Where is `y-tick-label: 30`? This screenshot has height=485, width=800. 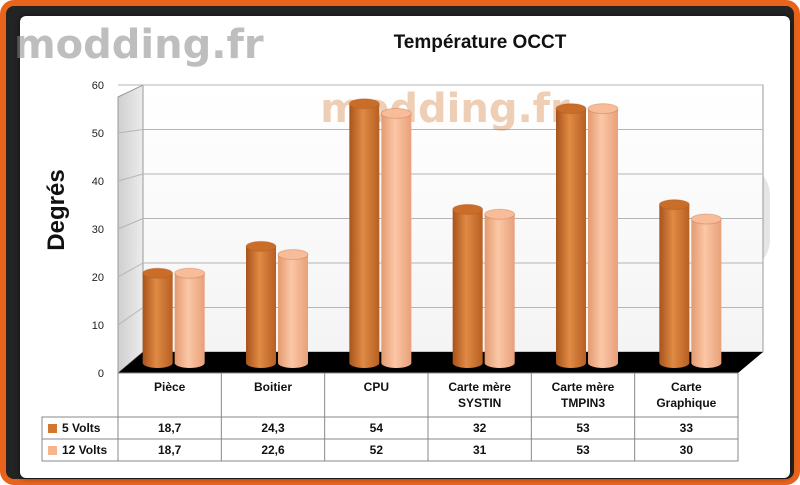 y-tick-label: 30 is located at coordinates (98, 230).